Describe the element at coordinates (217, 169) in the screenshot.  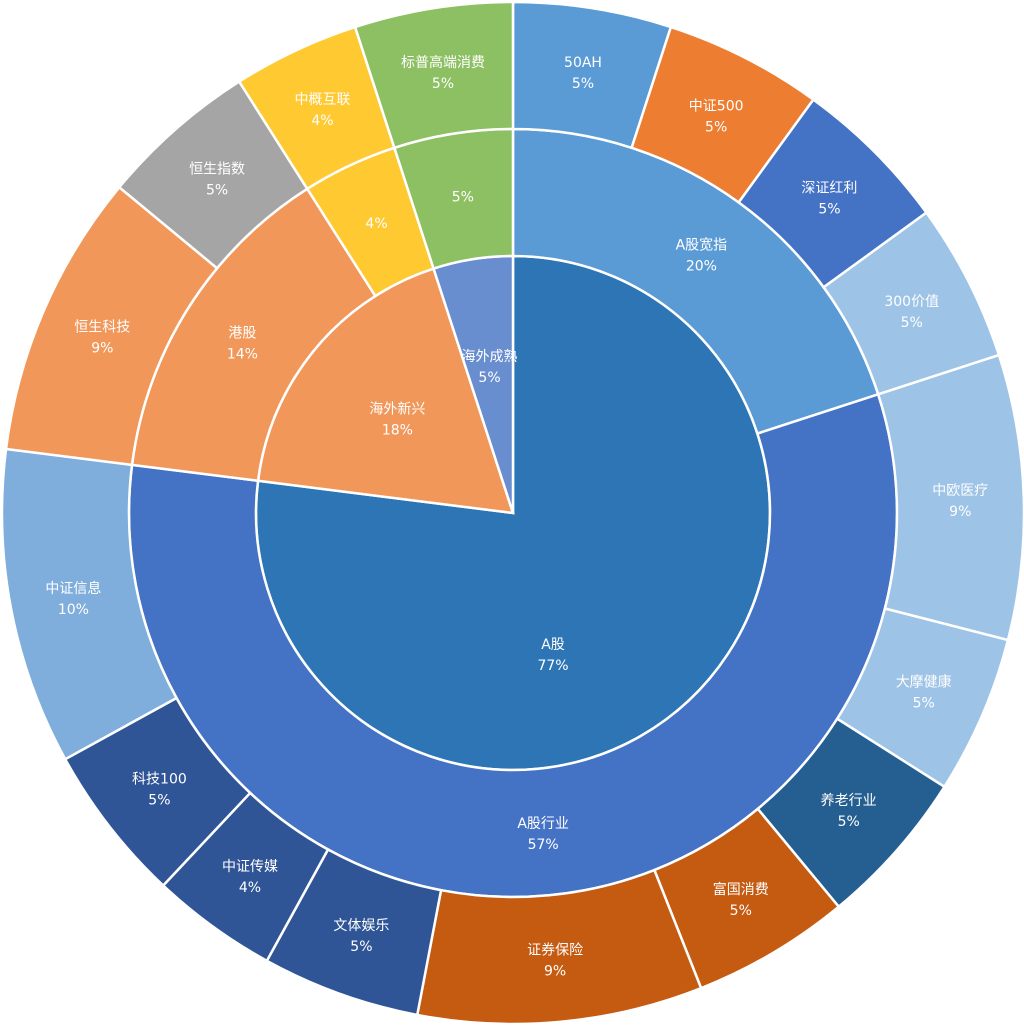
I see `segment-name-label: 恒生指数` at that location.